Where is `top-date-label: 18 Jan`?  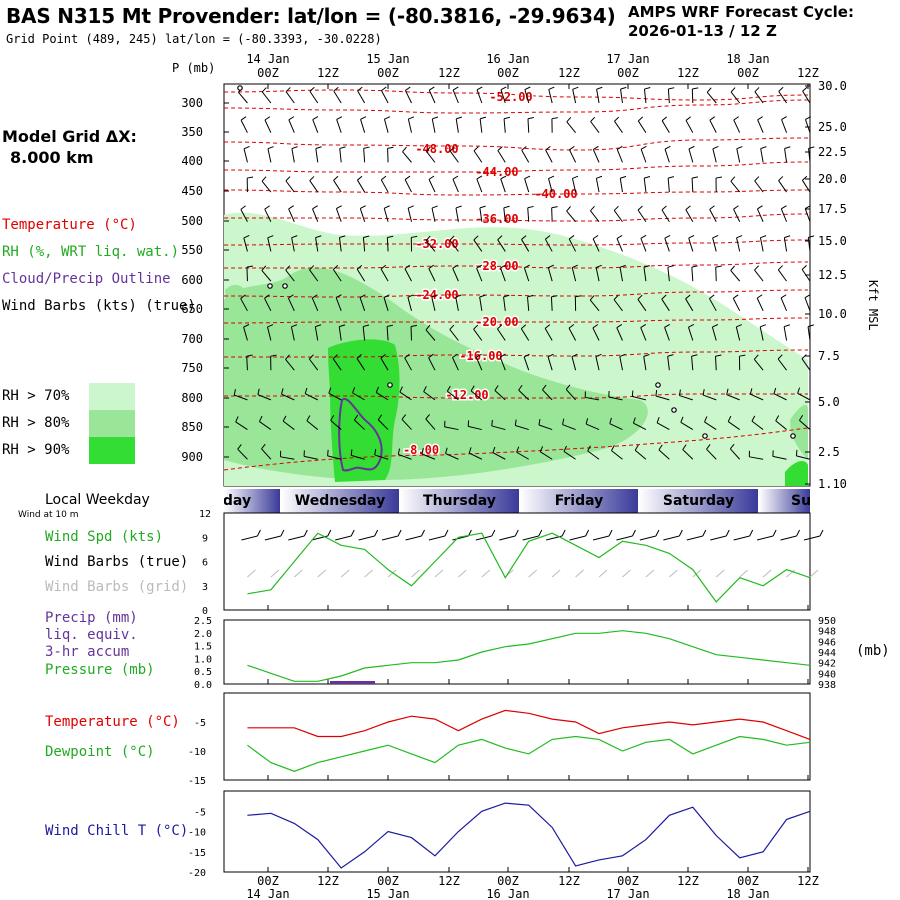
top-date-label: 18 Jan is located at coordinates (747, 59).